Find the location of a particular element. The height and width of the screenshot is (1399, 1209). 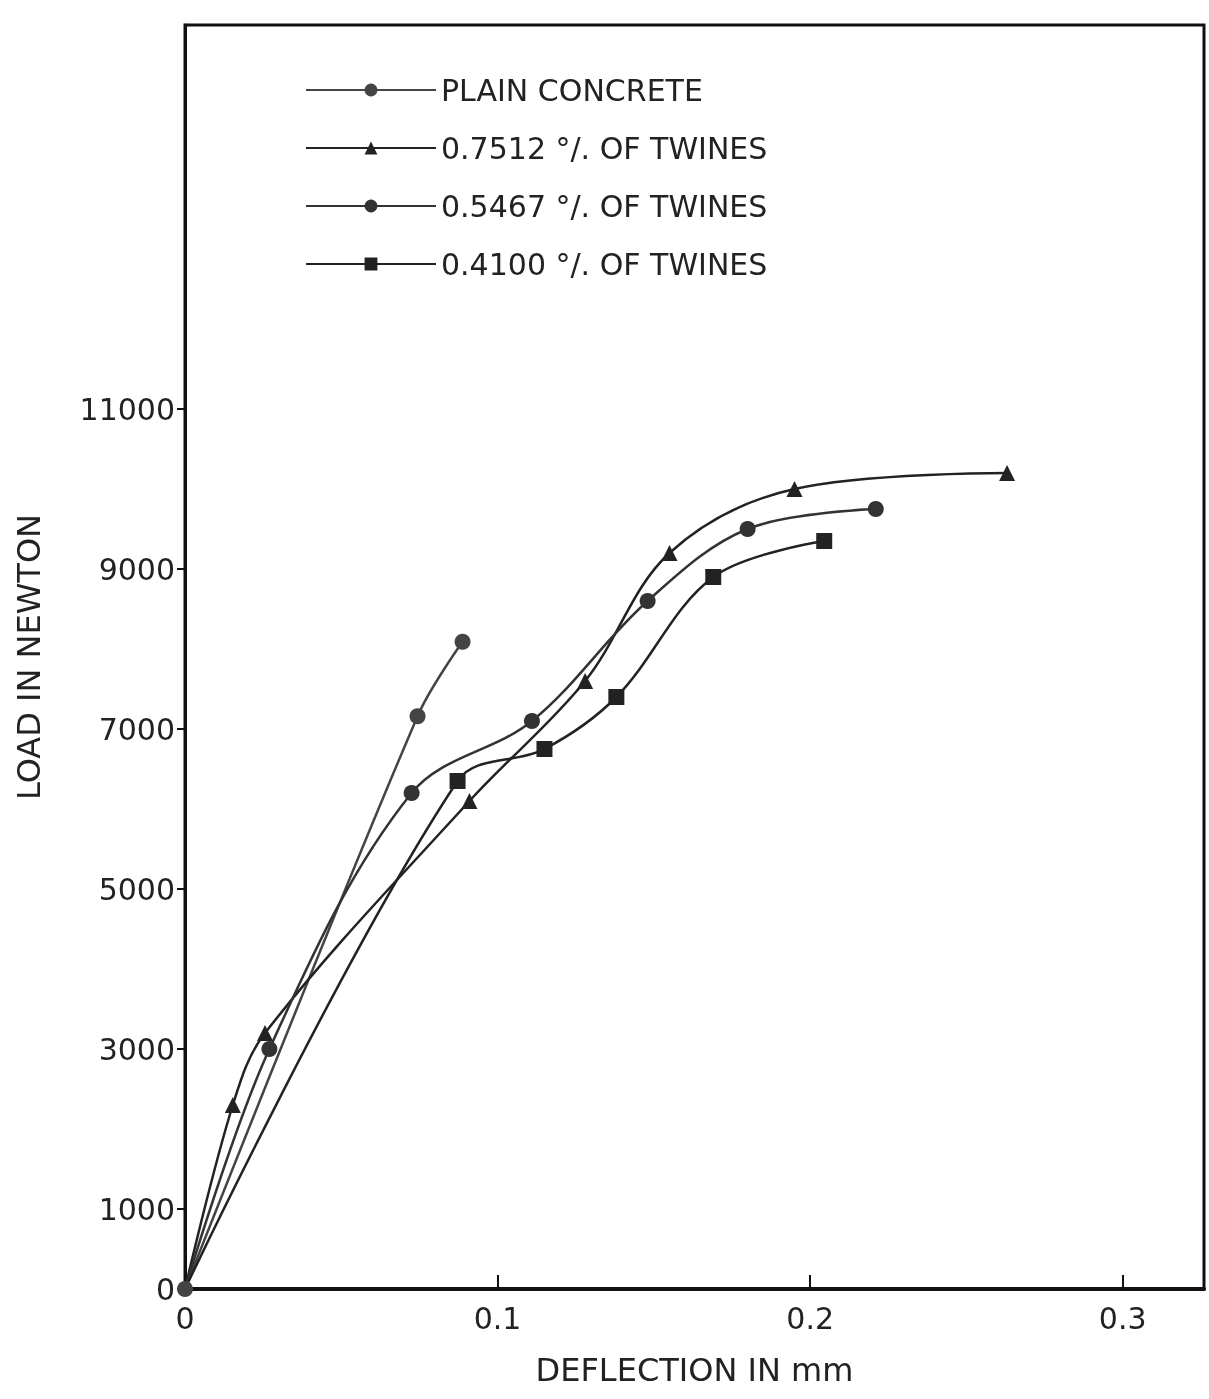

y-tick-label: 3000 is located at coordinates (136, 1049).